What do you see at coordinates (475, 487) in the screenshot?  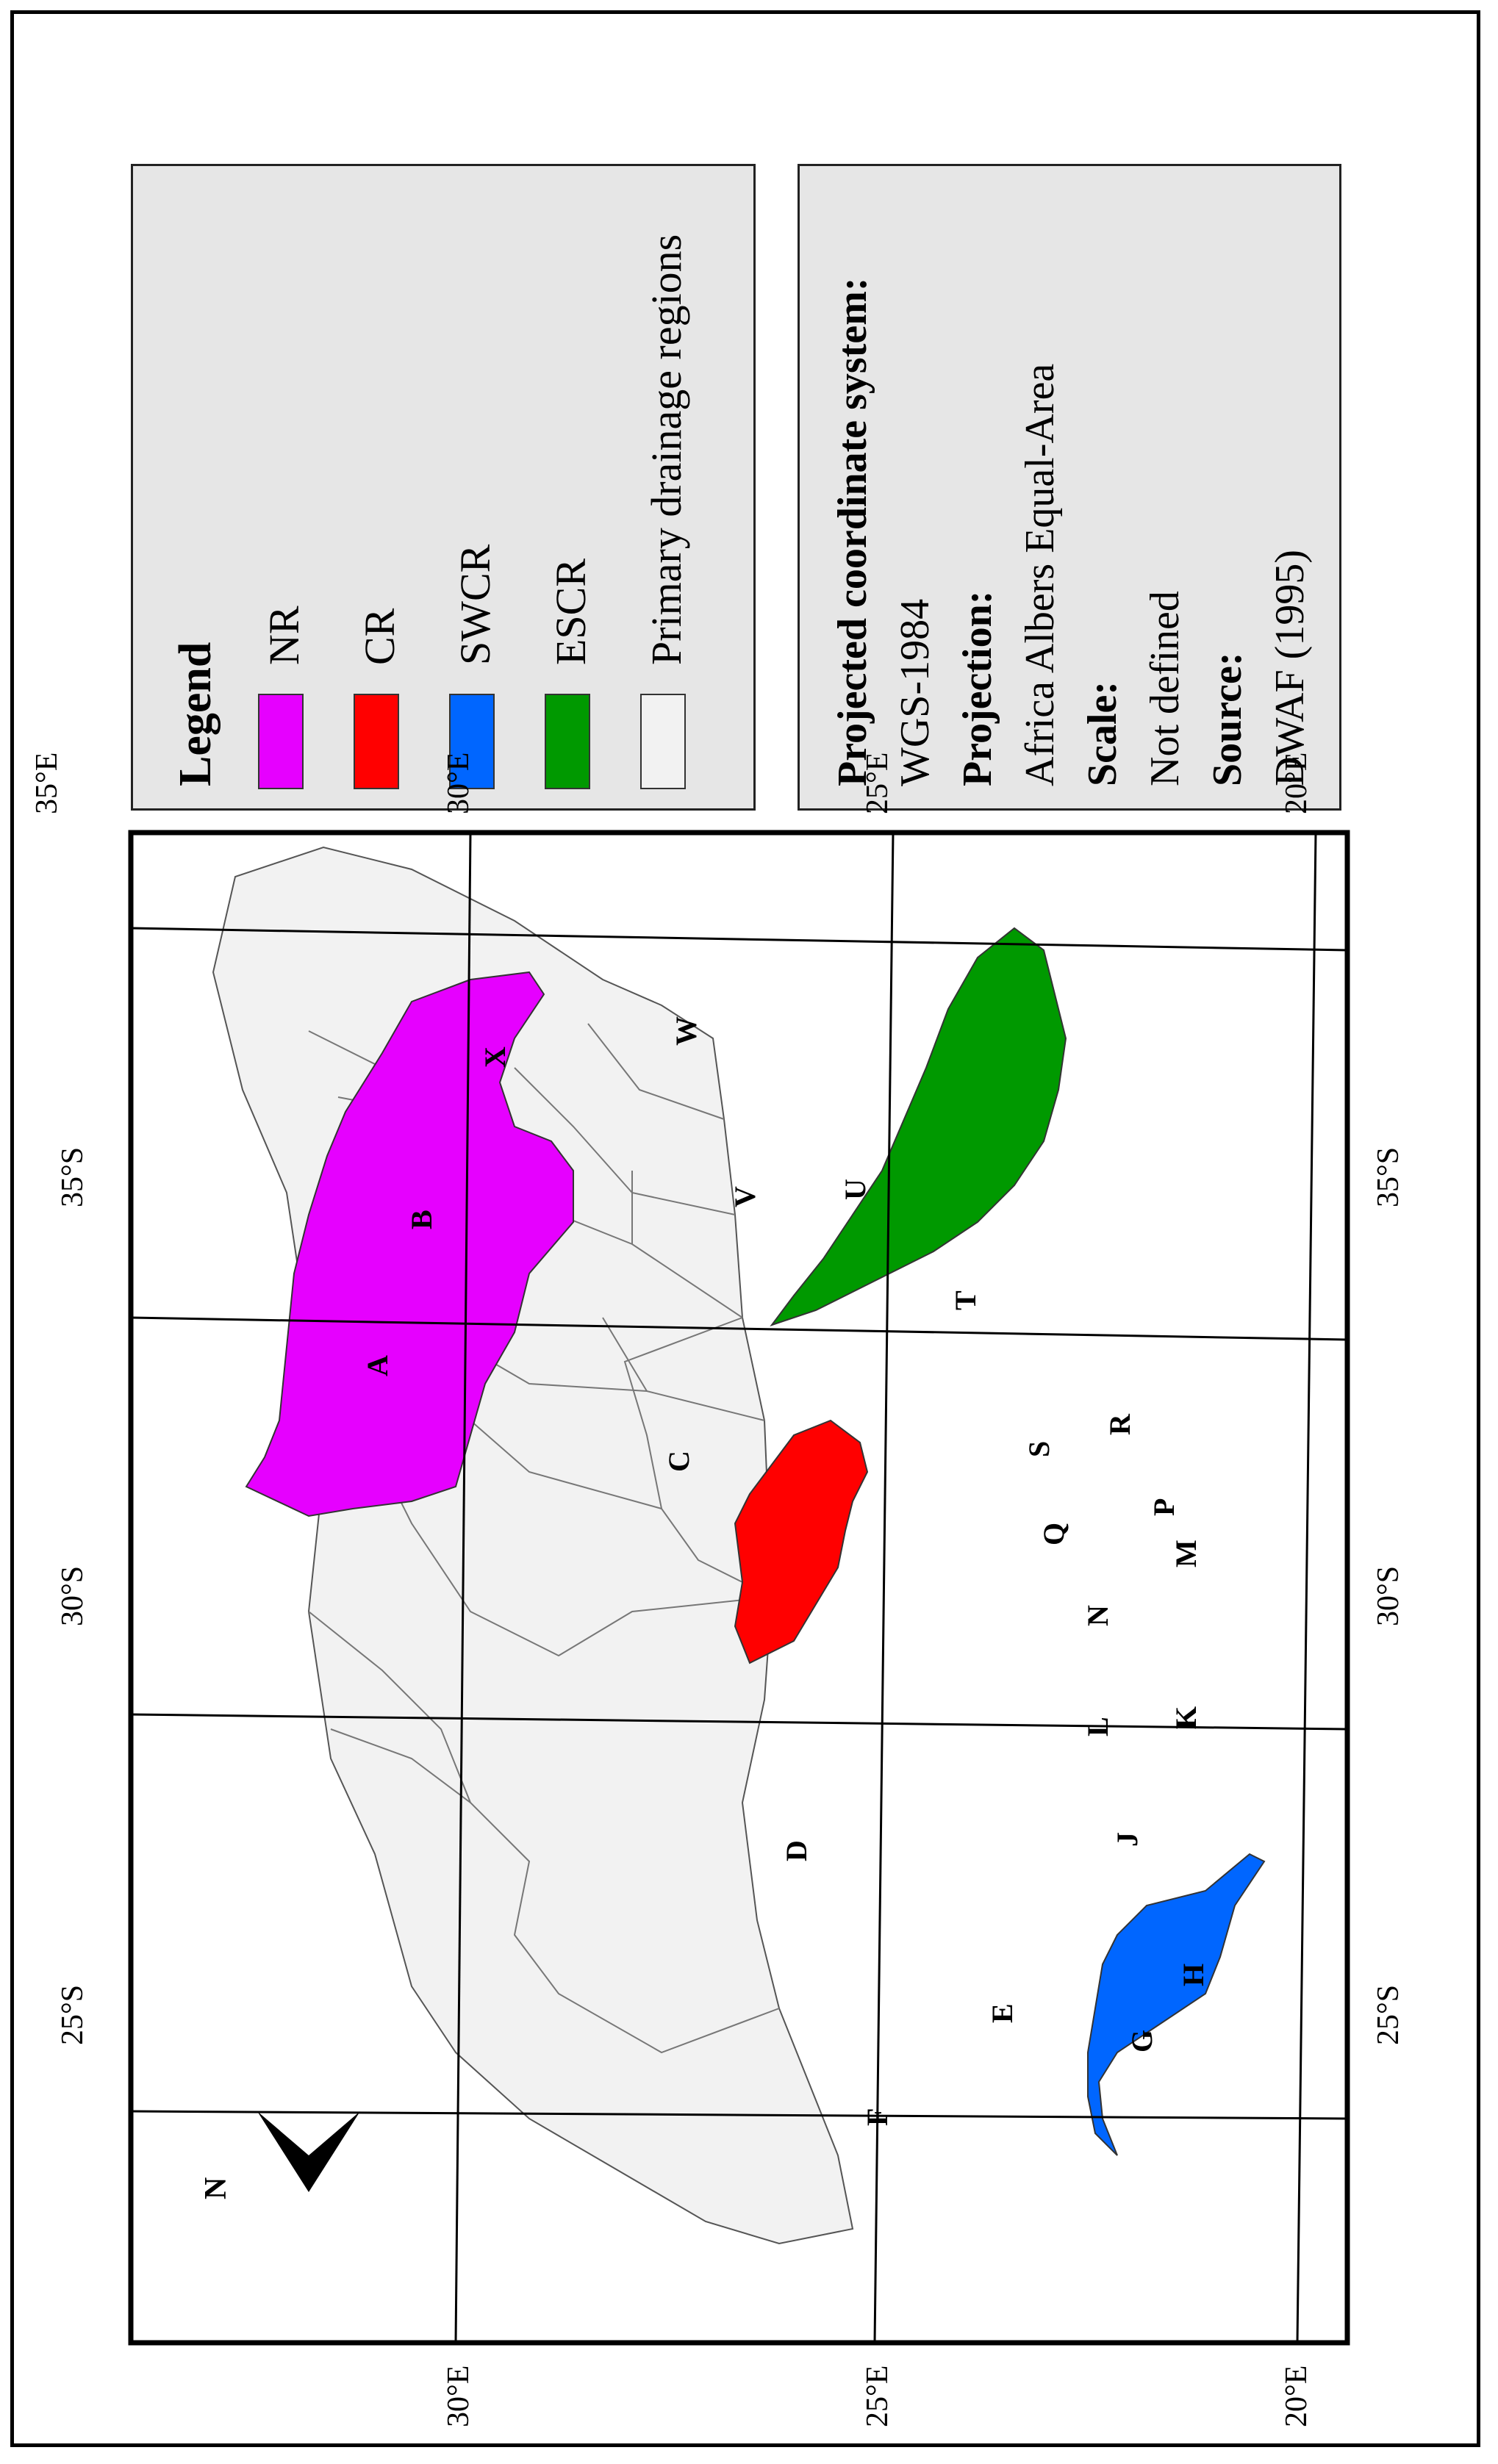 I see `legend-item-swcr: SWCR` at bounding box center [475, 487].